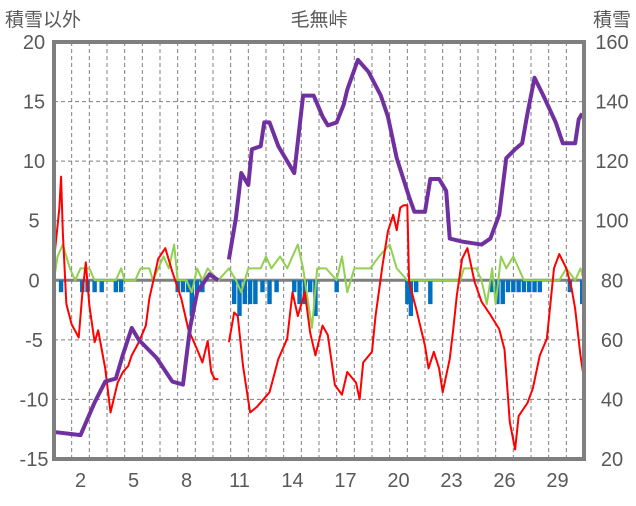 This screenshot has height=506, width=636. Describe the element at coordinates (133, 481) in the screenshot. I see `x-tick-label: 5` at that location.